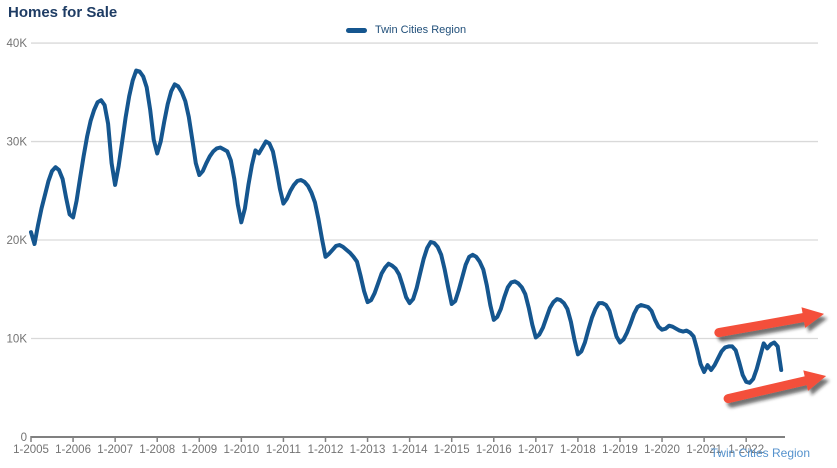 This screenshot has width=837, height=468. I want to click on y-axis-label-10K: 10K, so click(17, 340).